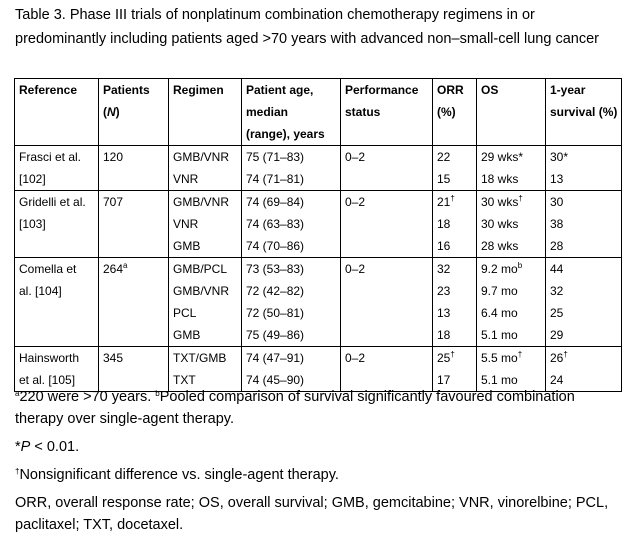  Describe the element at coordinates (205, 168) in the screenshot. I see `cell-regimen: GMB/VNR VNR` at that location.